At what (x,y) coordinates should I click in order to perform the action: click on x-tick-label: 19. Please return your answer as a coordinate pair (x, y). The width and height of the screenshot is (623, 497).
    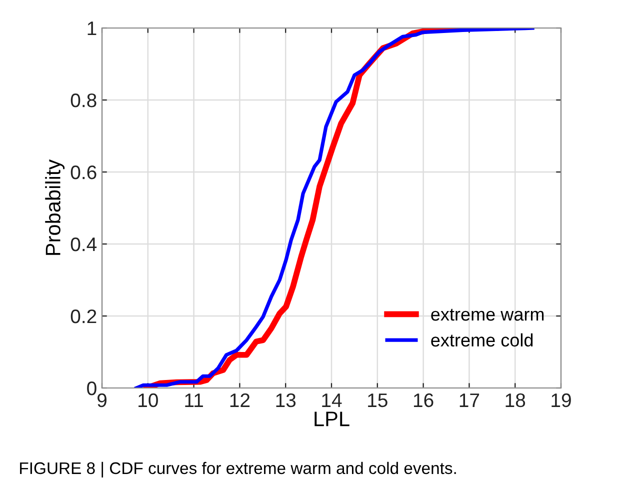
    Looking at the image, I should click on (561, 400).